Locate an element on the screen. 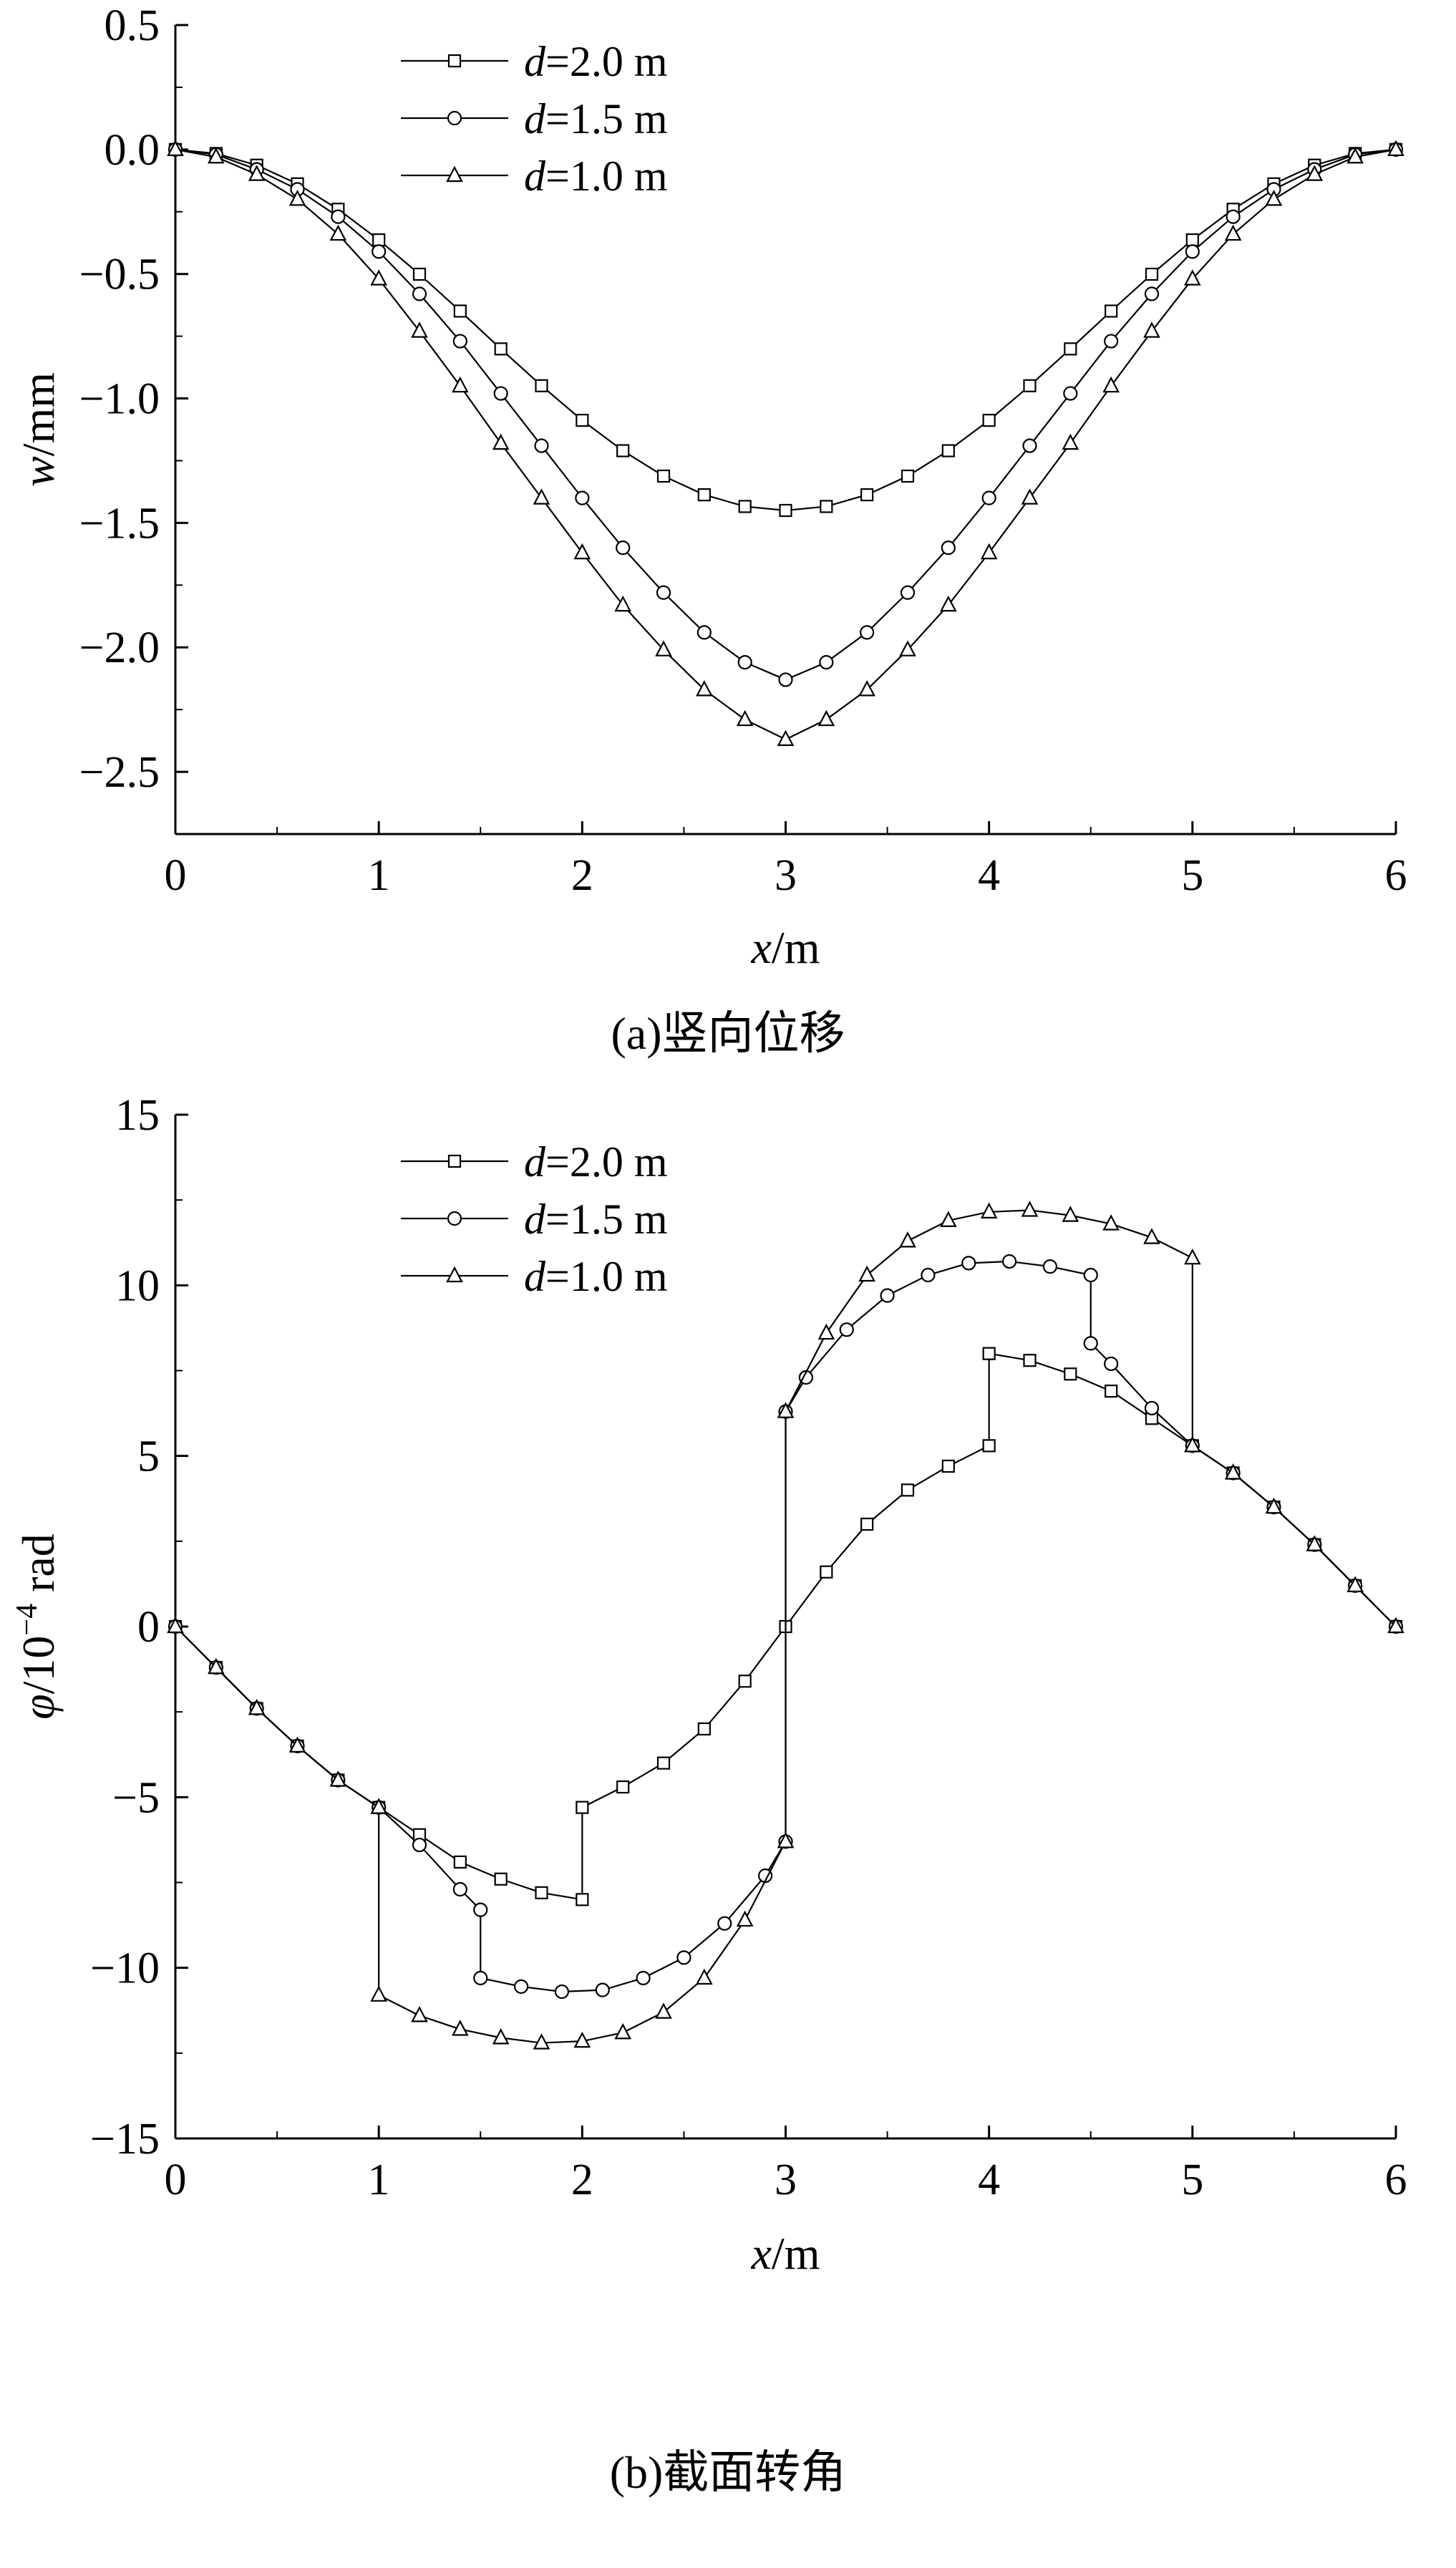 This screenshot has height=2568, width=1456. series-d-2.0-m is located at coordinates (785, 330).